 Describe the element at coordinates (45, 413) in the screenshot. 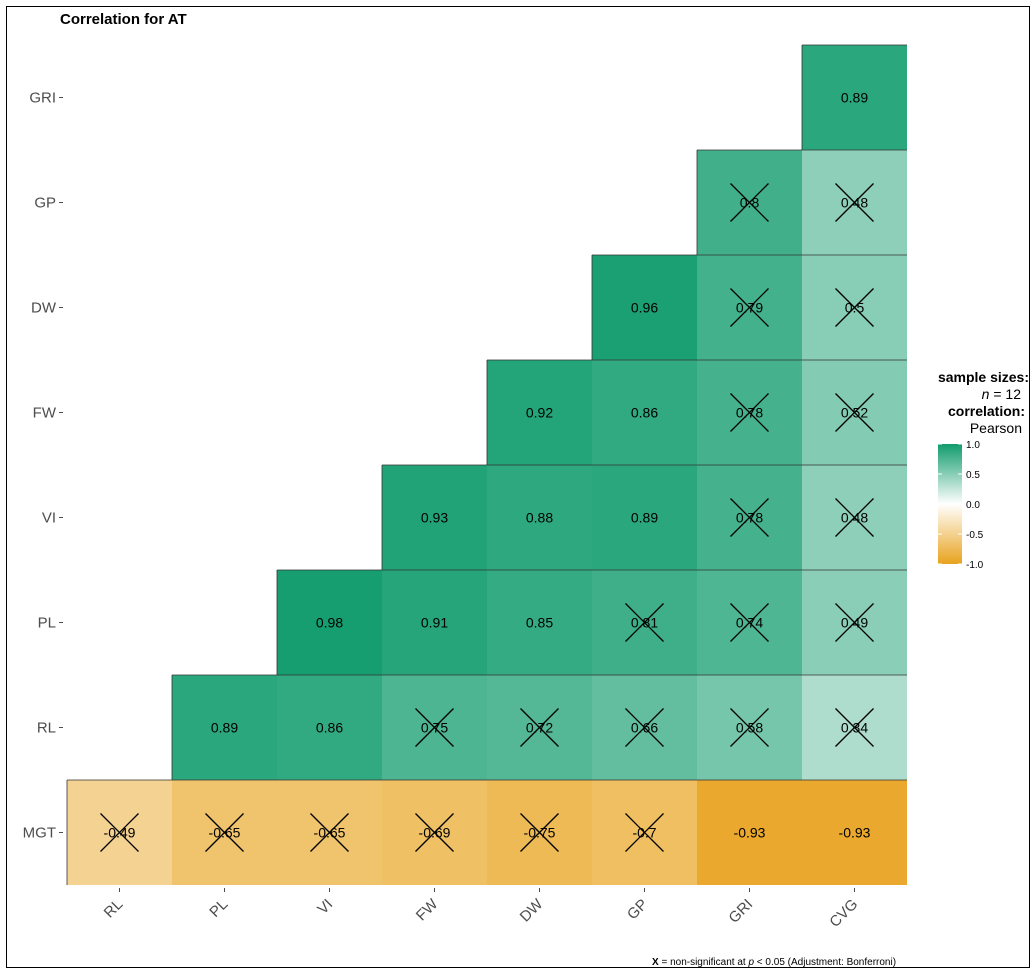

I see `y-tick-label-fw: FW` at that location.